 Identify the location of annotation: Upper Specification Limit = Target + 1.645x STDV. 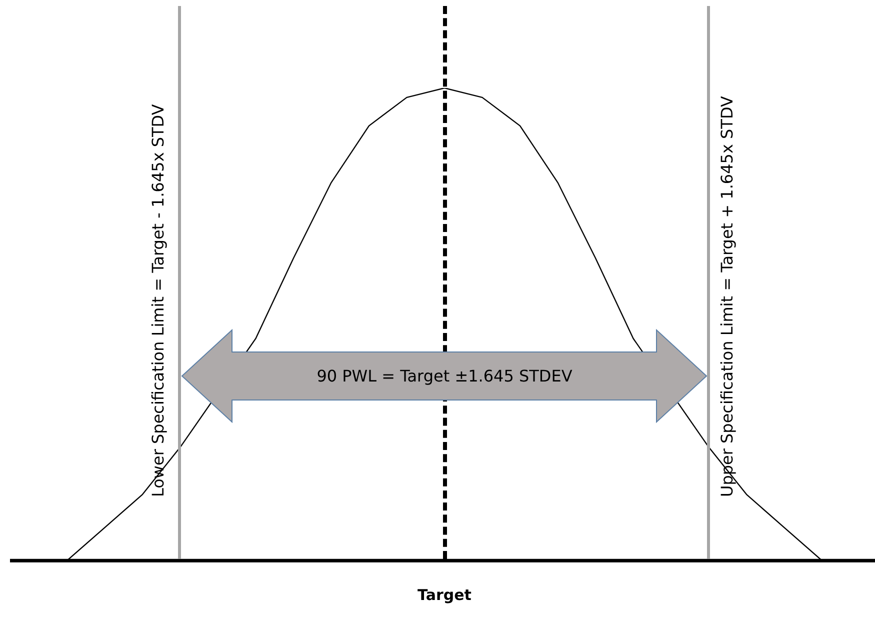
(726, 296).